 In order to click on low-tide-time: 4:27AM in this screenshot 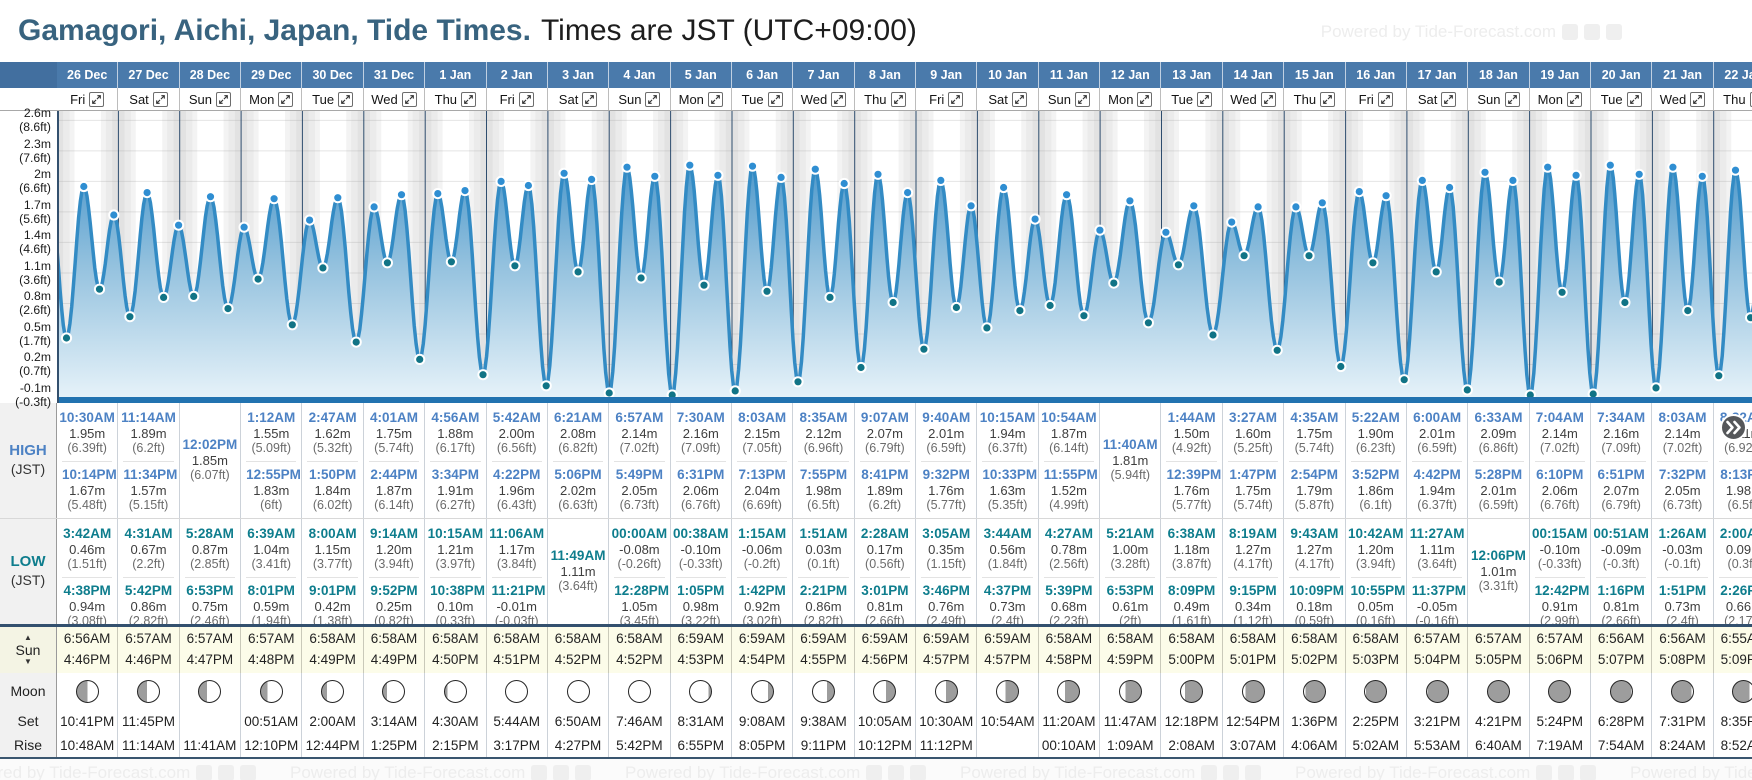, I will do `click(1068, 533)`.